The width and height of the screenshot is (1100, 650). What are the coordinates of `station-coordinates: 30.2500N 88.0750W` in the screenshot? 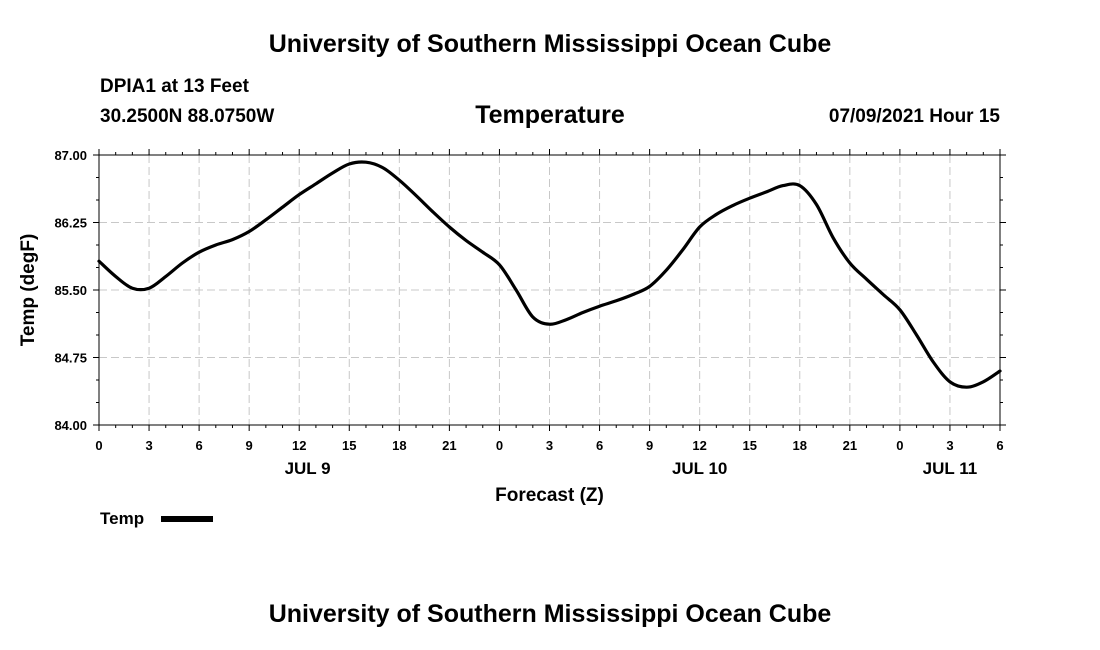 It's located at (187, 116).